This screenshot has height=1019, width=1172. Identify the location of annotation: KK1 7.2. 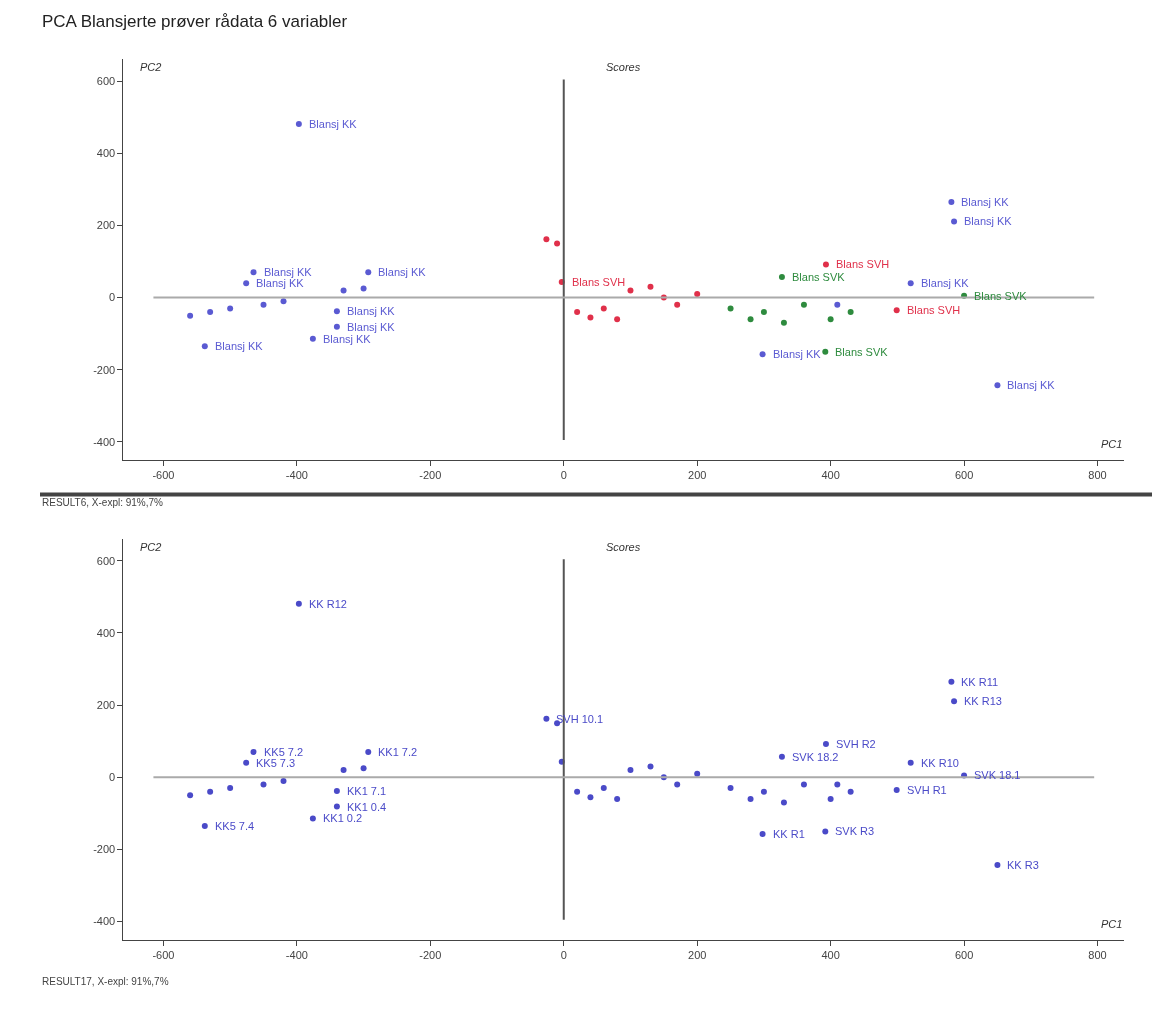
(398, 752).